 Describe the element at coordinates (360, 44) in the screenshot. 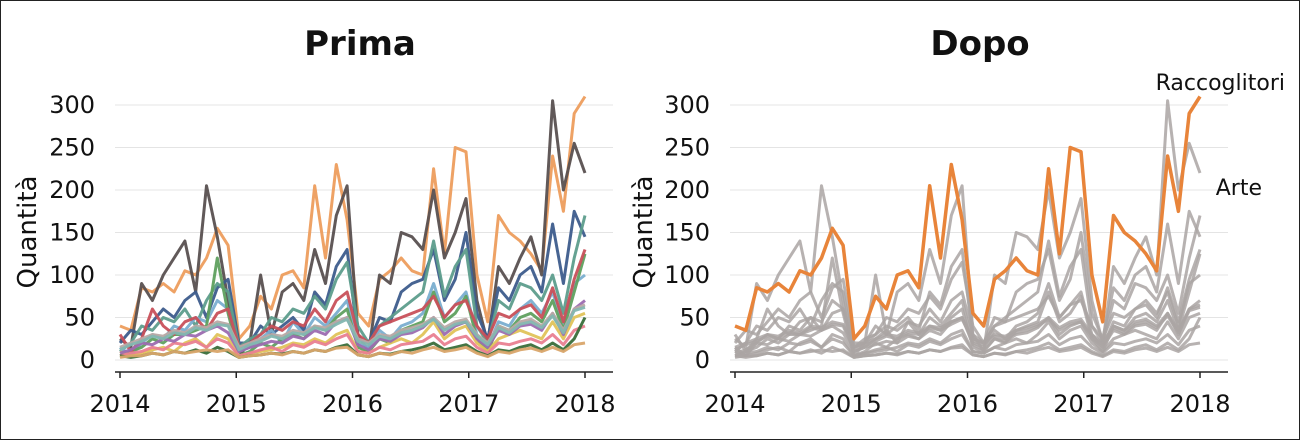

I see `chart-title: Prima` at that location.